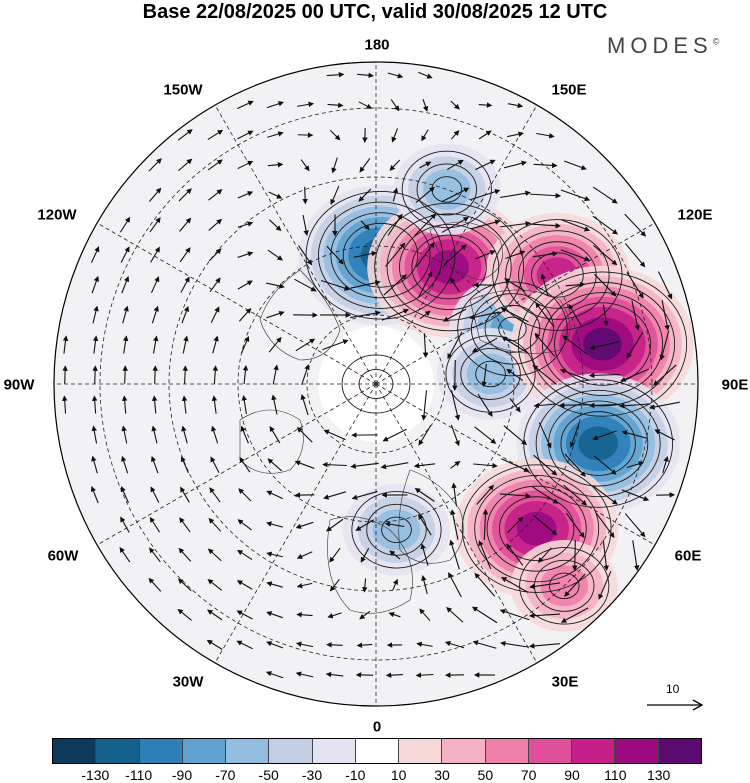 This screenshot has height=783, width=750. Describe the element at coordinates (528, 775) in the screenshot. I see `colorbar-tick-label: 70` at that location.